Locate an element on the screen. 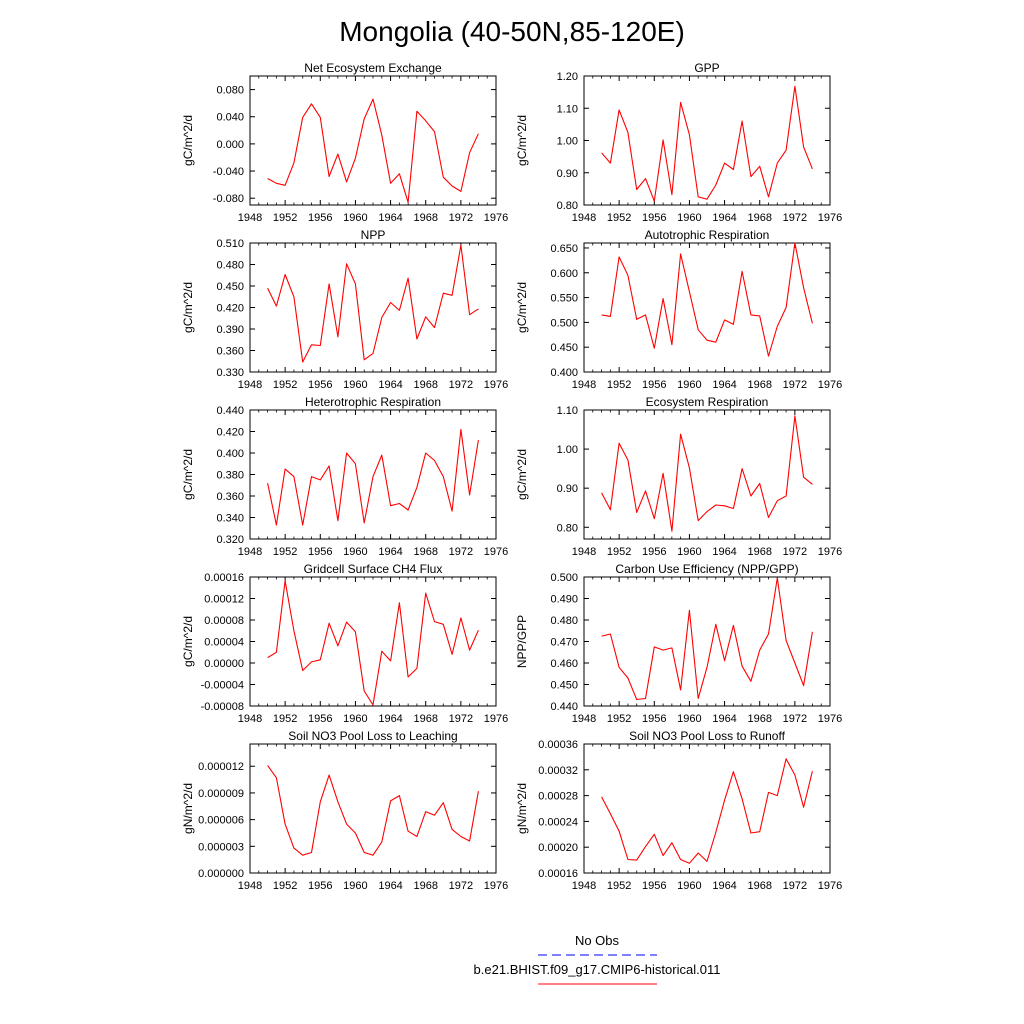 Image resolution: width=1024 pixels, height=1024 pixels. y-tick-label: 0.040 is located at coordinates (230, 118).